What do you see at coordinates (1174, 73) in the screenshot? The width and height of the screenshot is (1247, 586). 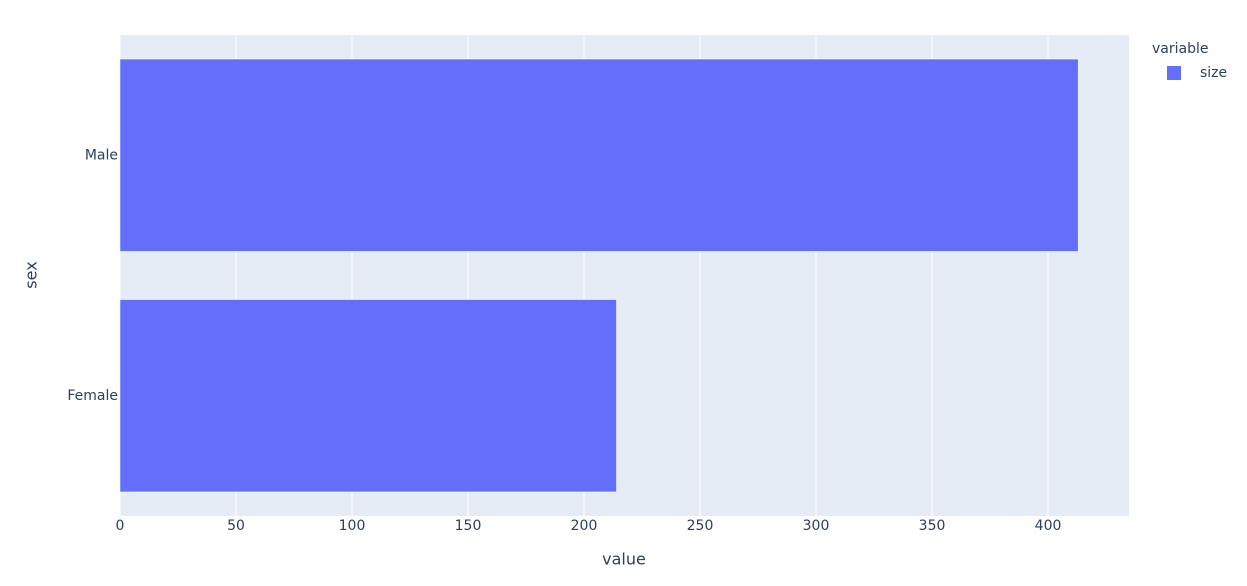 I see `legend-swatch` at bounding box center [1174, 73].